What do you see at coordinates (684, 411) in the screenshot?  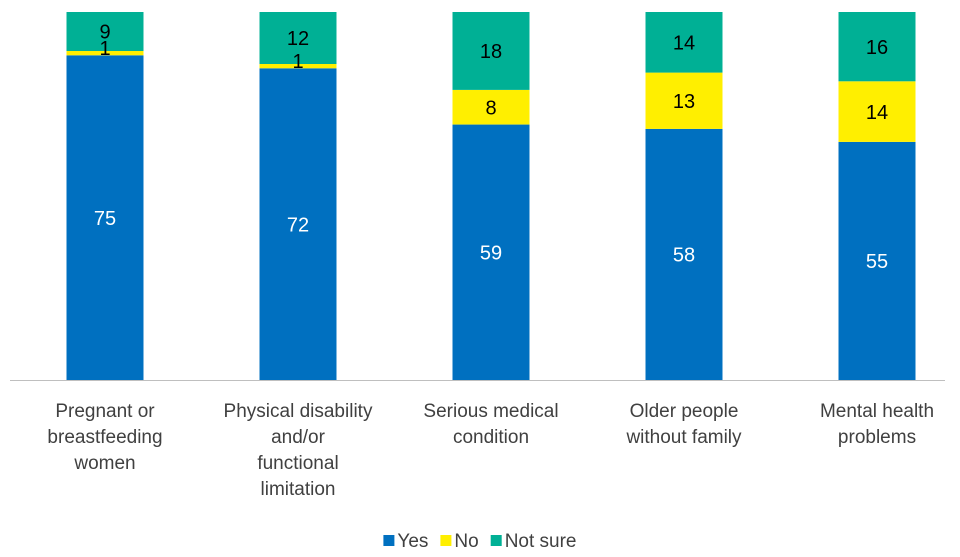 I see `x-tick-label-line: Older people` at bounding box center [684, 411].